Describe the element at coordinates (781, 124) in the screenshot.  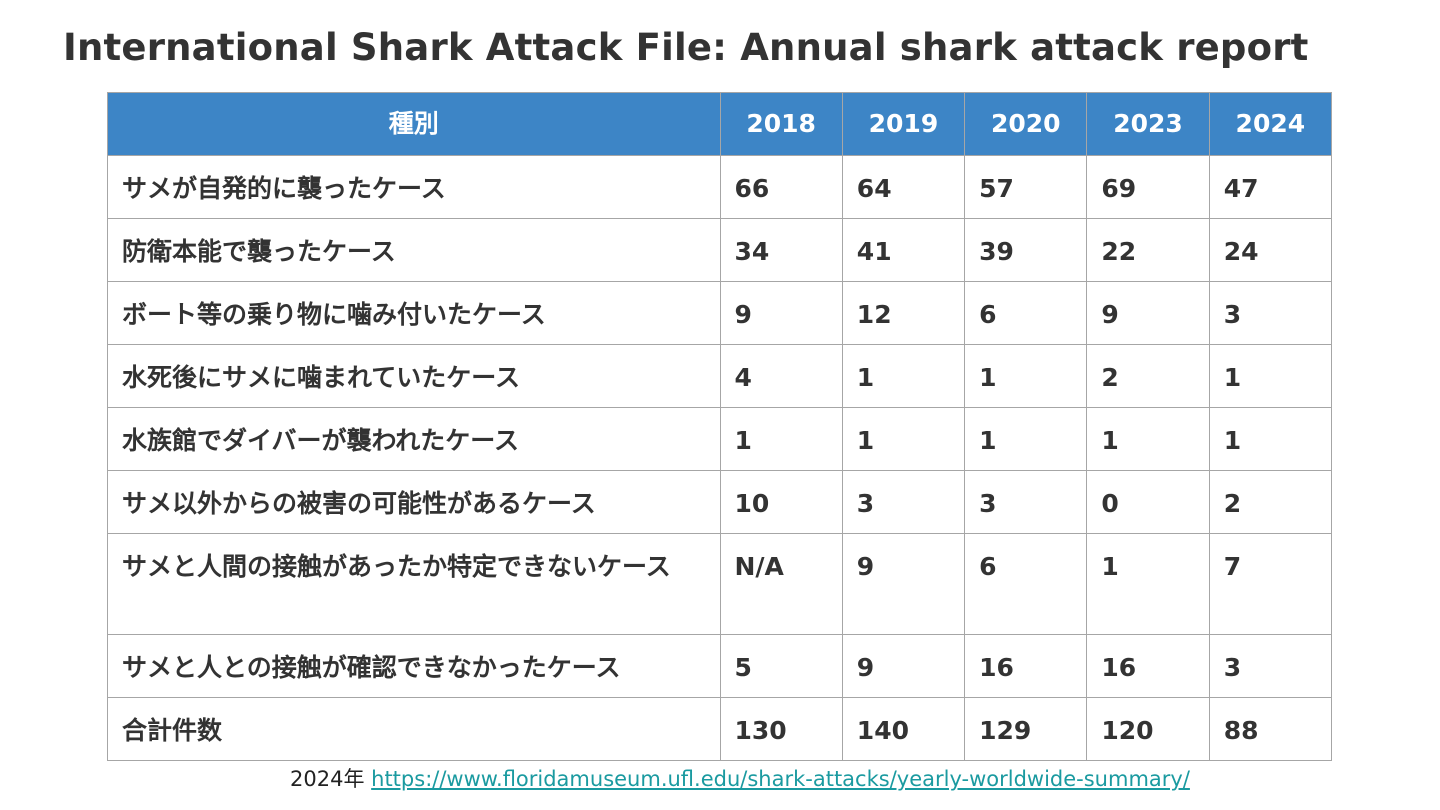
I see `header-2018: 2018` at that location.